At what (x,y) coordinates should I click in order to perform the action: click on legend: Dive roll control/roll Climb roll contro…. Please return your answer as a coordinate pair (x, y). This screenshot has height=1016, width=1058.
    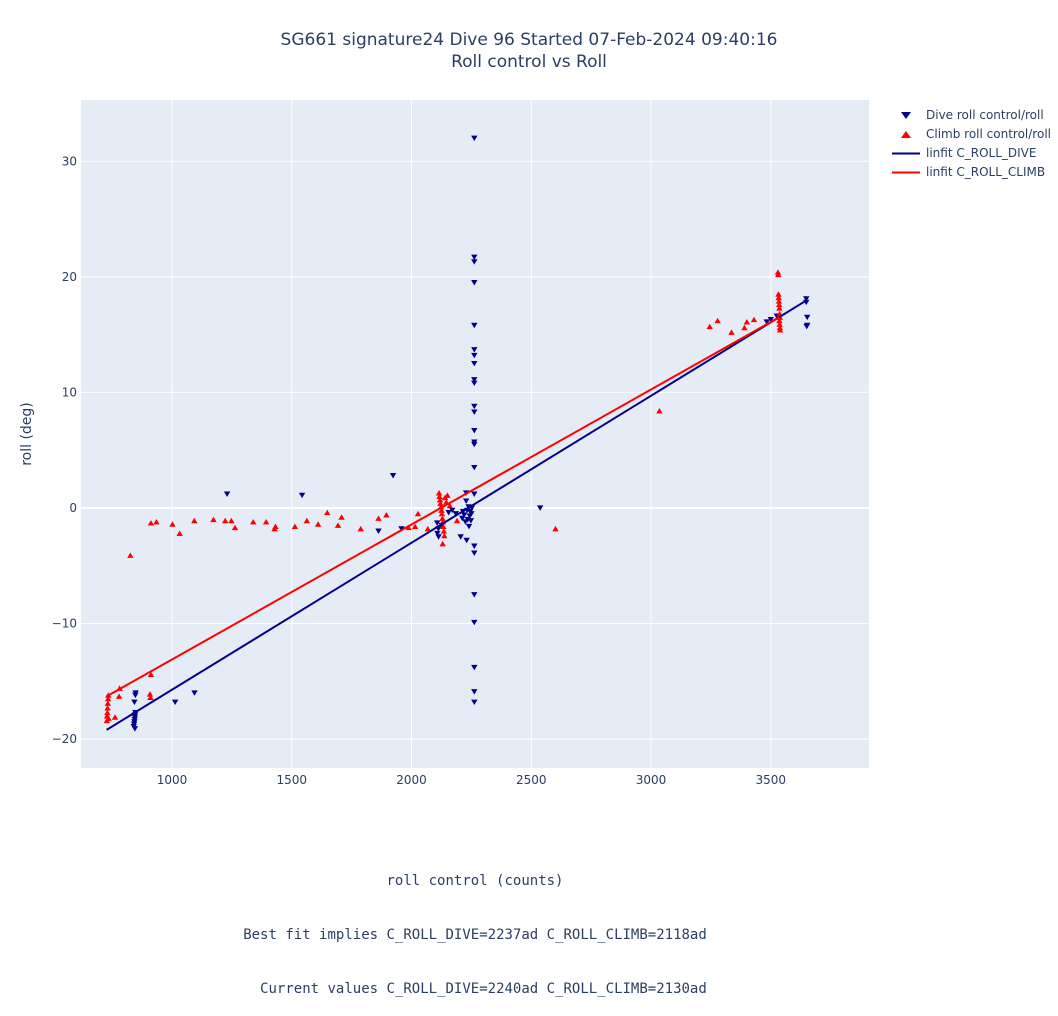
    Looking at the image, I should click on (969, 144).